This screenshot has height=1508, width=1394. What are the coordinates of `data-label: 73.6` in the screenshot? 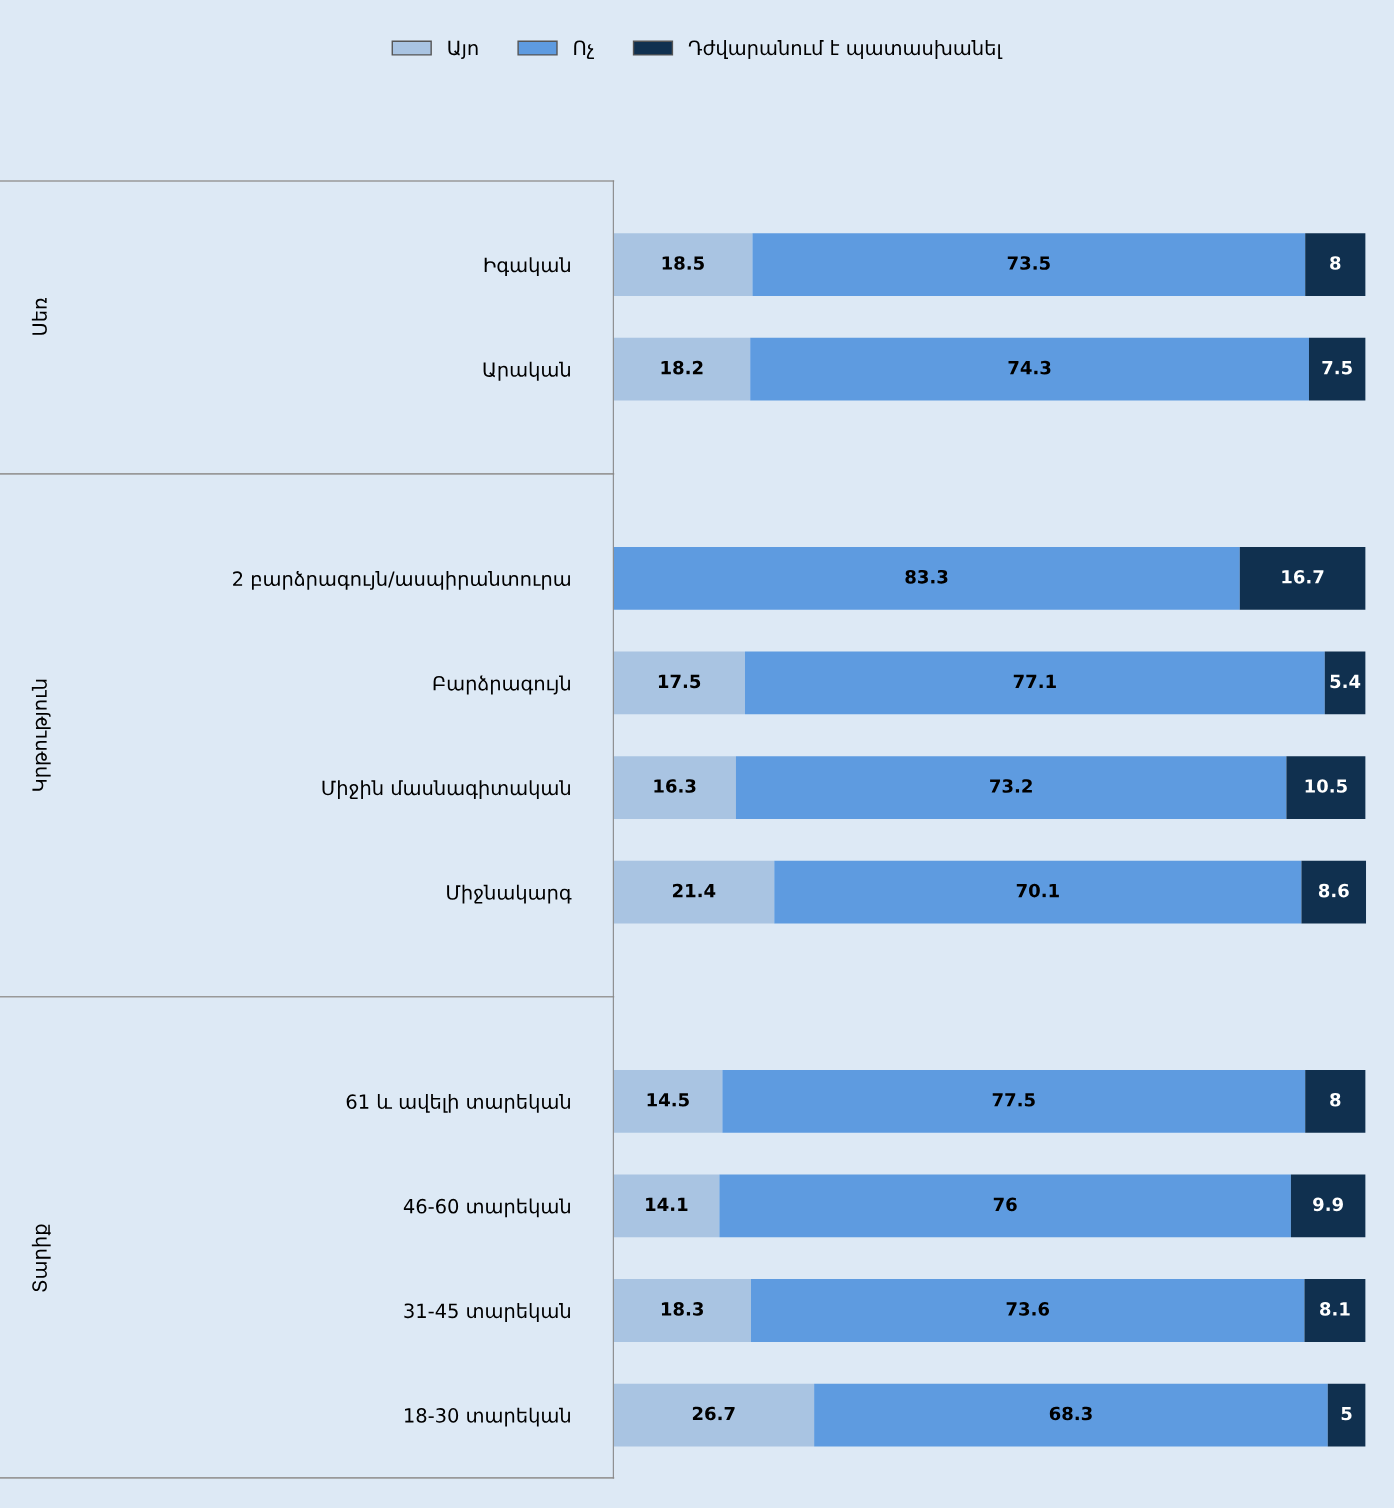 It's located at (1028, 1309).